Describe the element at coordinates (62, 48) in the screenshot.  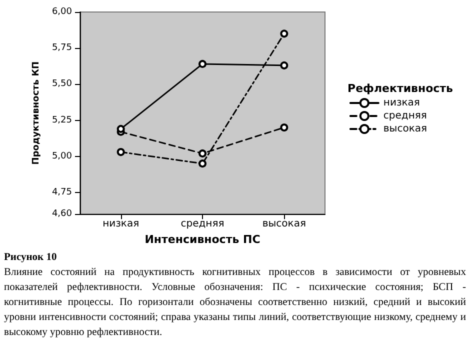
I see `y-tick-label: 5,75` at that location.